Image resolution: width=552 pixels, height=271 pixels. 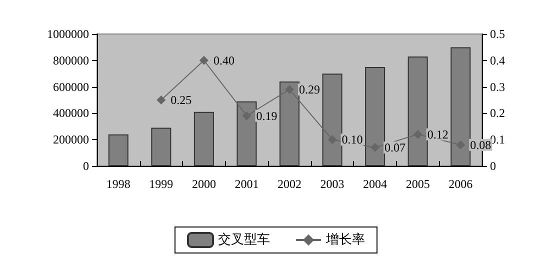 What do you see at coordinates (71, 60) in the screenshot?
I see `y-tick-label: 800000` at bounding box center [71, 60].